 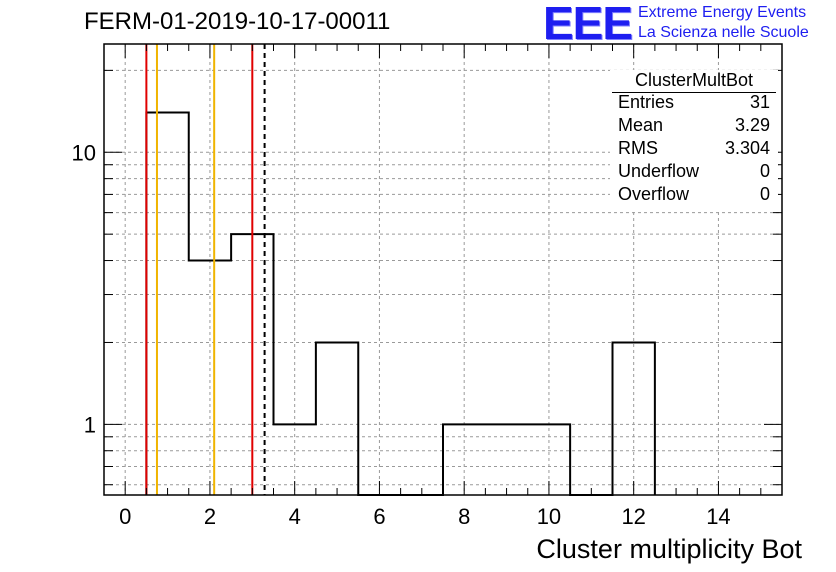 What do you see at coordinates (641, 125) in the screenshot?
I see `stats-key: Mean` at bounding box center [641, 125].